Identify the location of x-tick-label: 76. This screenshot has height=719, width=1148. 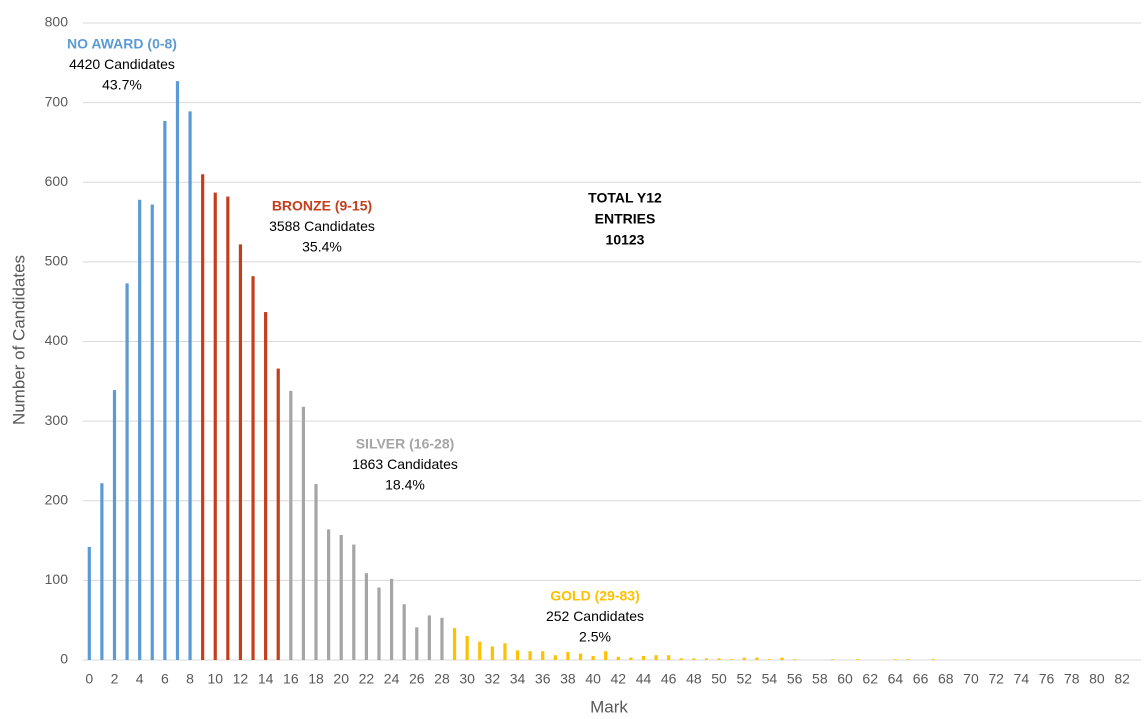
(1047, 679).